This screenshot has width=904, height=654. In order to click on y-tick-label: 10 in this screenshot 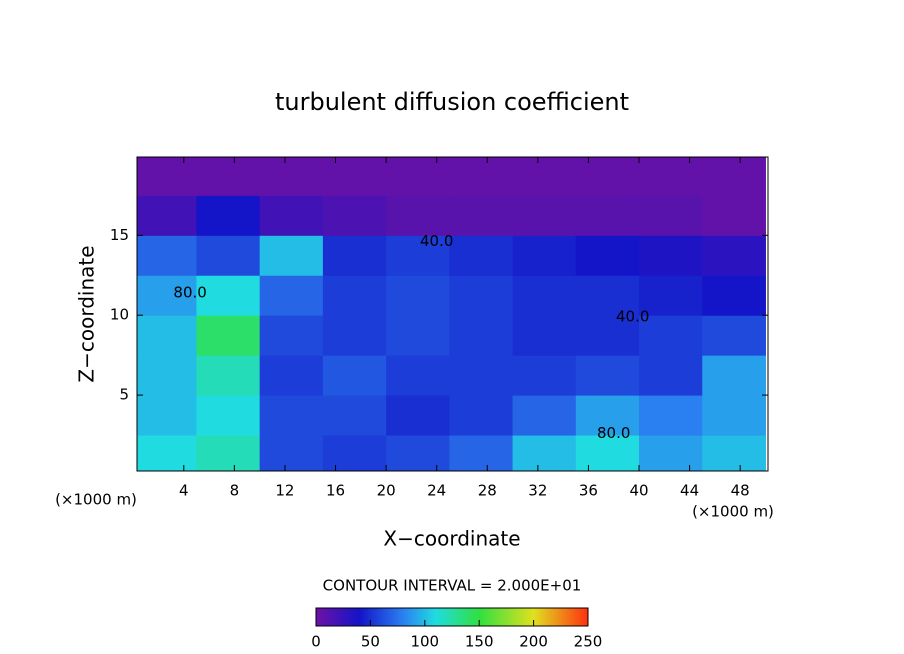, I will do `click(119, 315)`.